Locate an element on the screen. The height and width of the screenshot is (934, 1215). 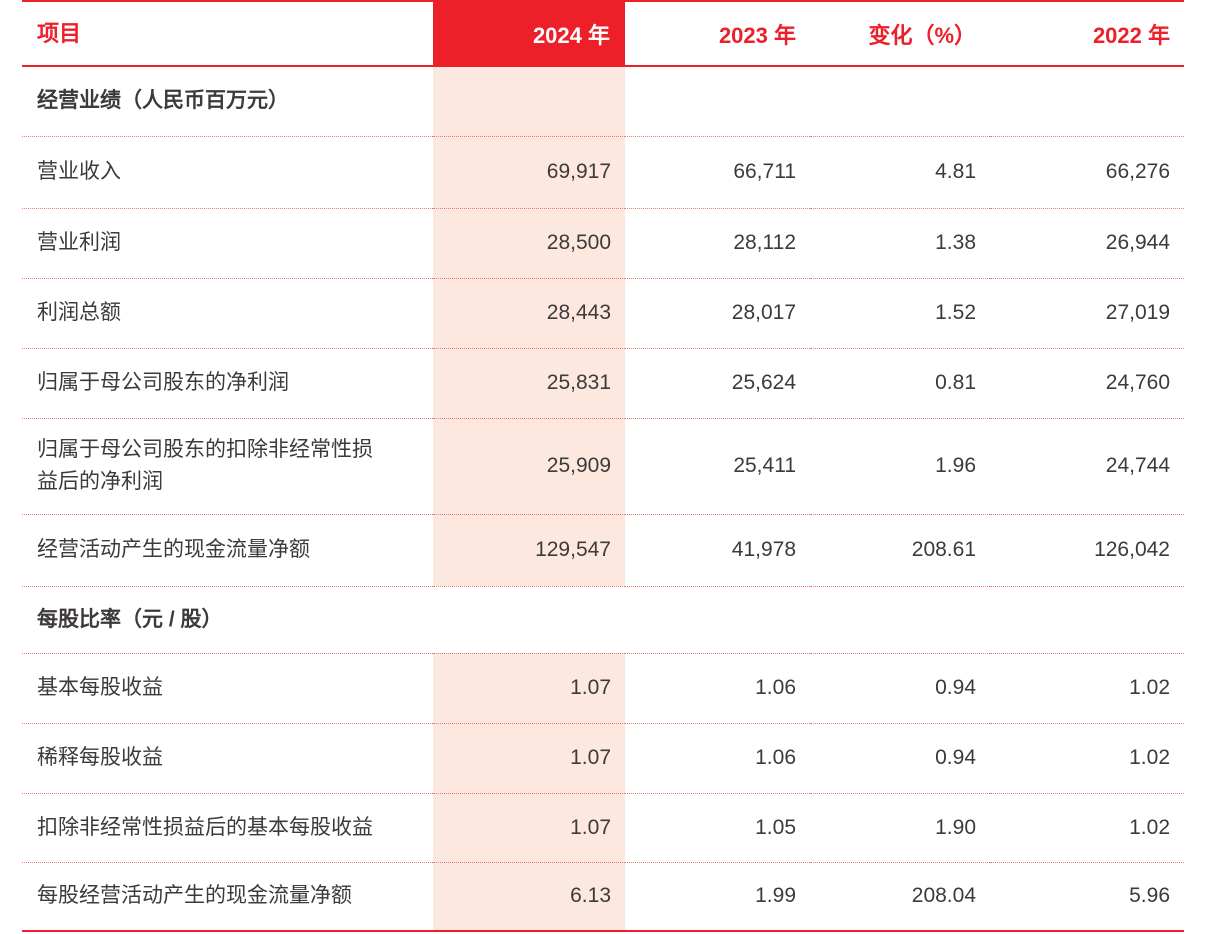
value-2022: 26,944 is located at coordinates (1087, 243).